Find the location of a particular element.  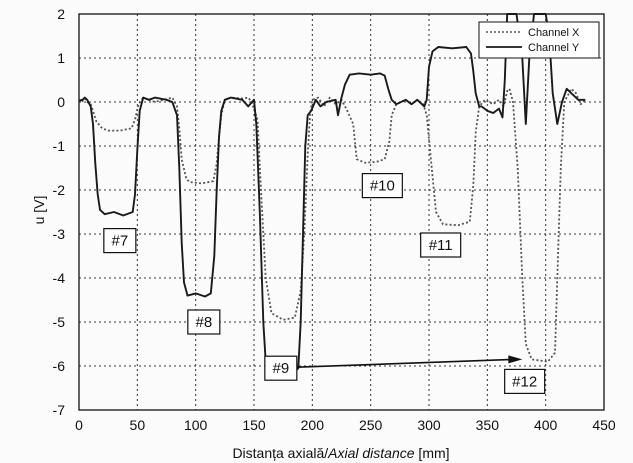

x-axis-label-italic: Axial distance is located at coordinates (371, 453).